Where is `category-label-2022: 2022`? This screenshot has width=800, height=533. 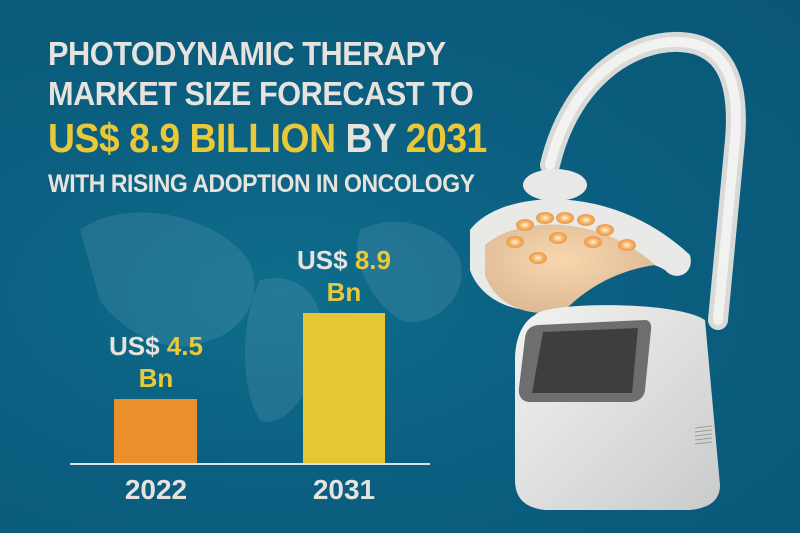
category-label-2022: 2022 is located at coordinates (156, 489).